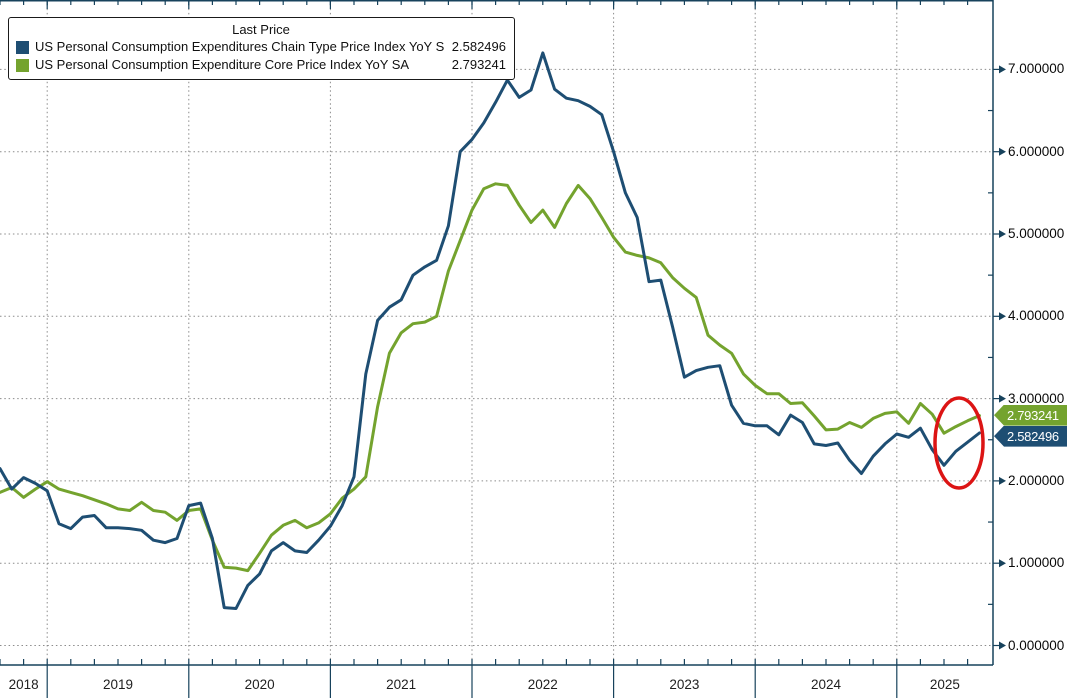  Describe the element at coordinates (1036, 398) in the screenshot. I see `y-axis-tick-label: 3.000000` at that location.